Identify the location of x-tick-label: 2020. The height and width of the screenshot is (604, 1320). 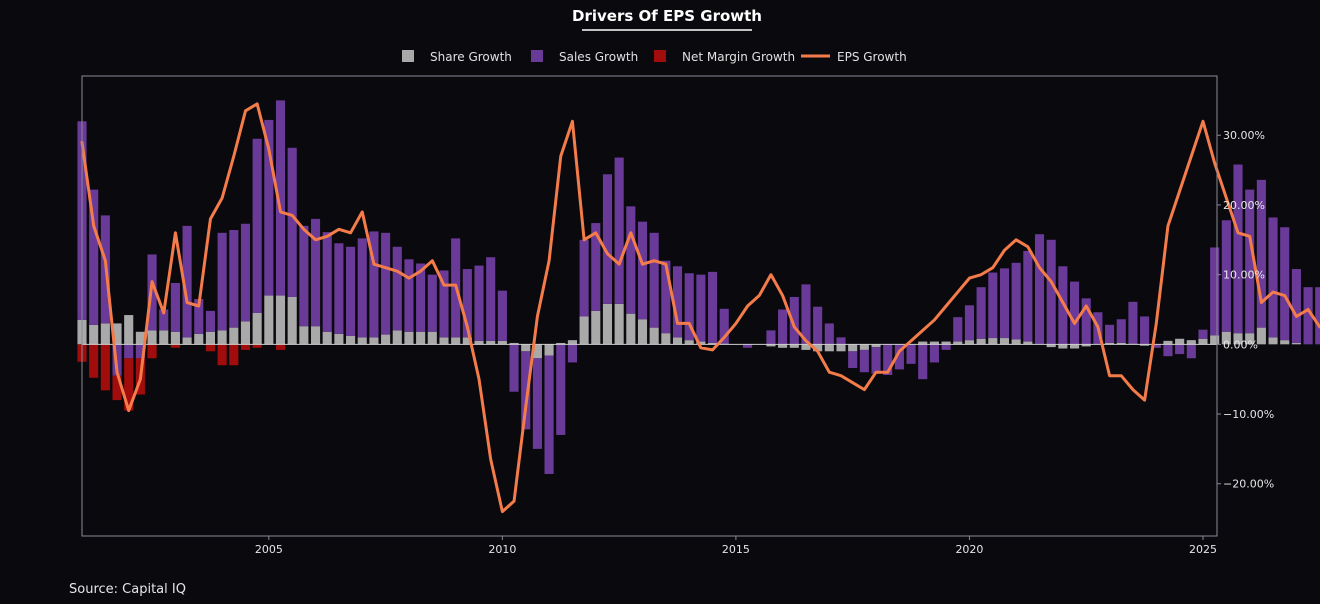
(969, 549).